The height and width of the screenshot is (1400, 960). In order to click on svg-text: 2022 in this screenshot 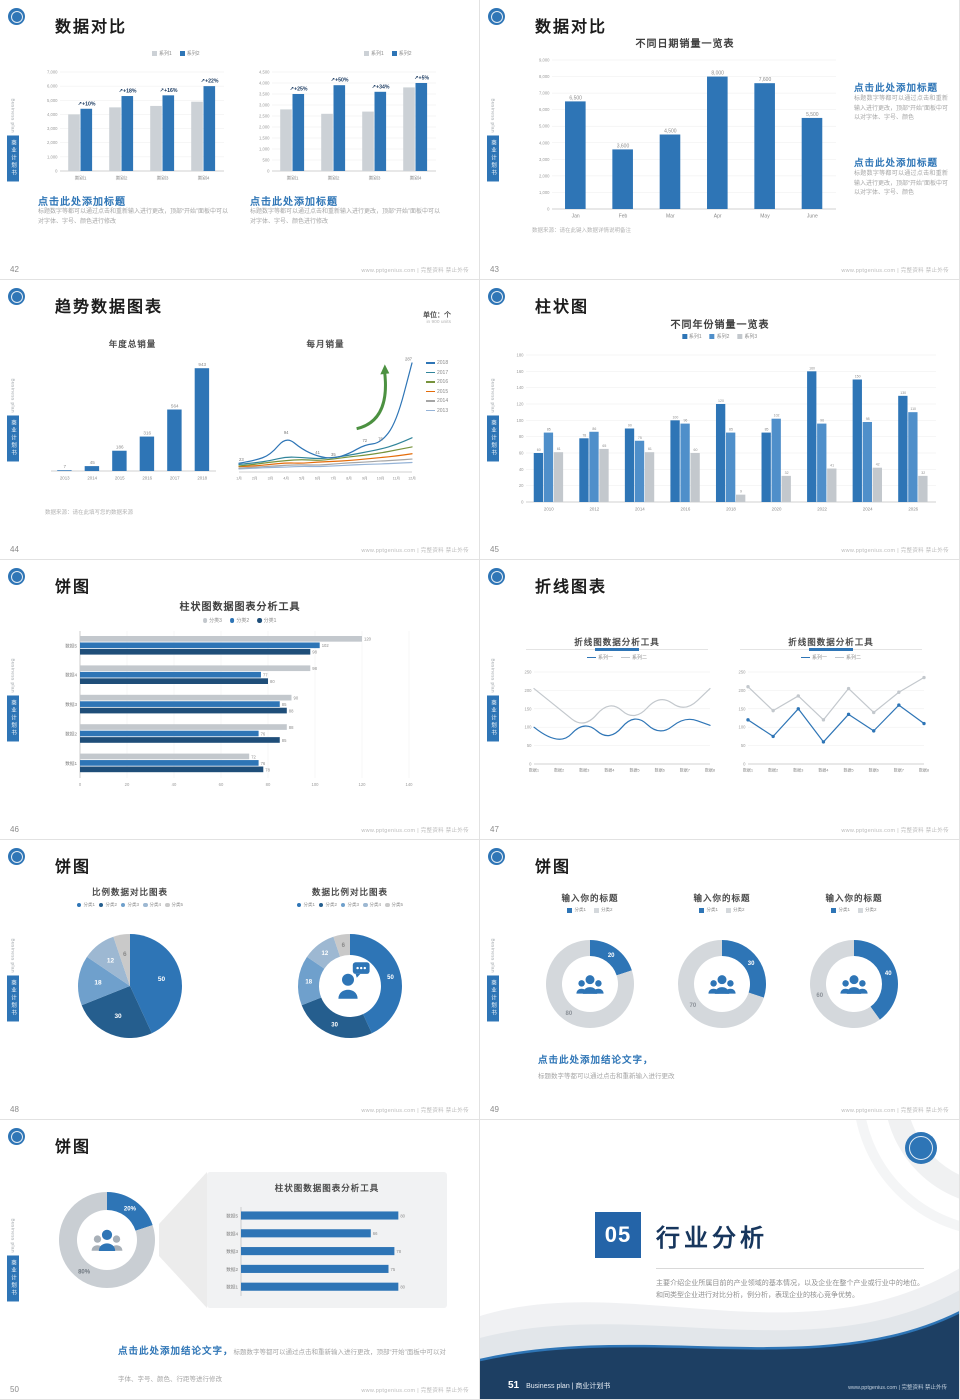, I will do `click(822, 509)`.